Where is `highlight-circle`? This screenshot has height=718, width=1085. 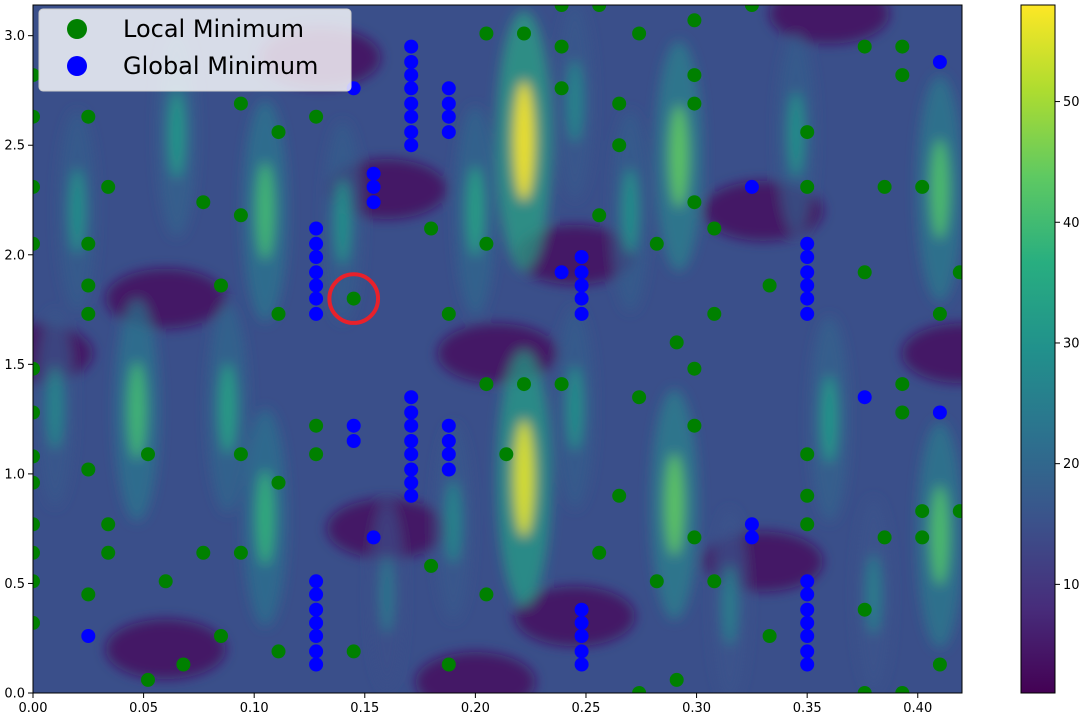
highlight-circle is located at coordinates (354, 298).